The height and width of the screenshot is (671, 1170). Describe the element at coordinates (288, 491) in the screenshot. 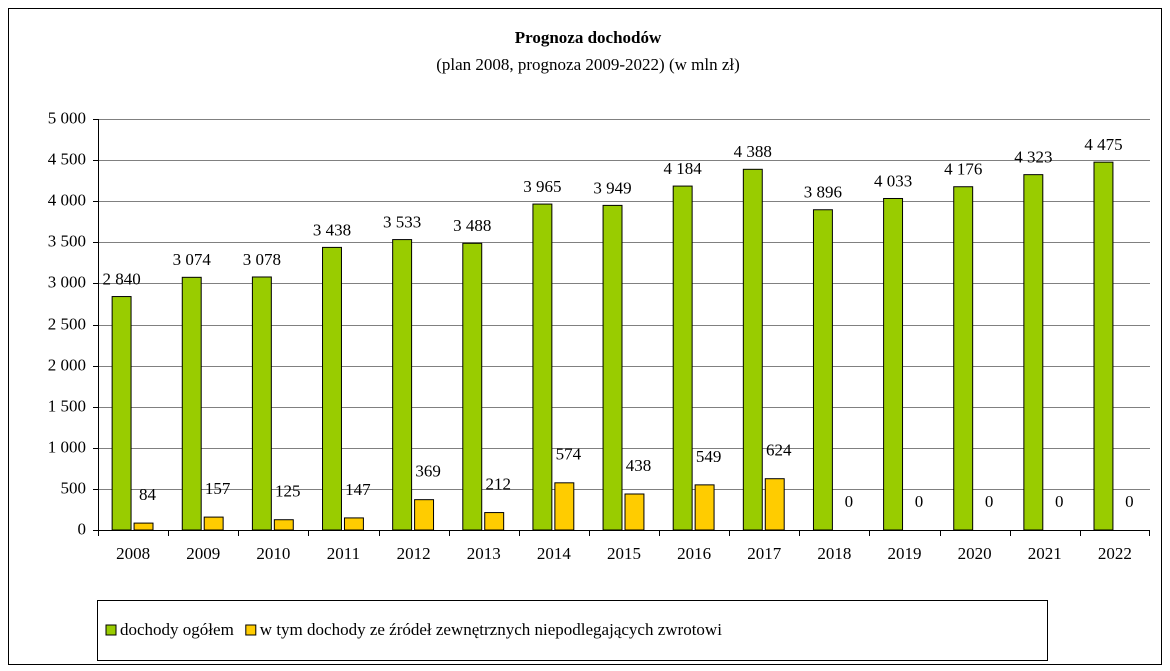

I see `data-label: 125` at that location.